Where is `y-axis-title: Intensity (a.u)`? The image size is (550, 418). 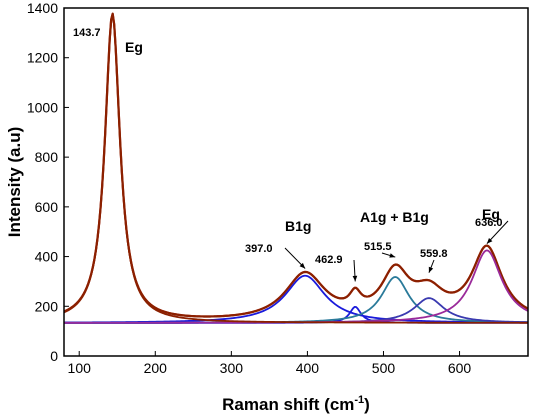
y-axis-title: Intensity (a.u) is located at coordinates (14, 182).